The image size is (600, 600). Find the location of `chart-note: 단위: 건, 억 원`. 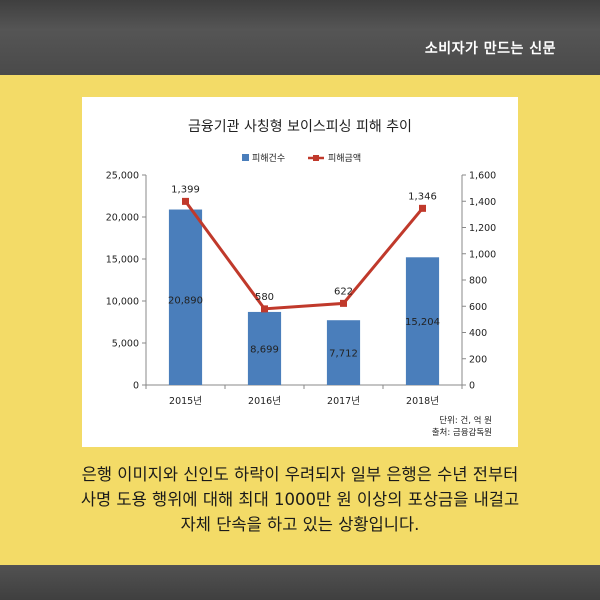

chart-note: 단위: 건, 억 원 is located at coordinates (465, 420).